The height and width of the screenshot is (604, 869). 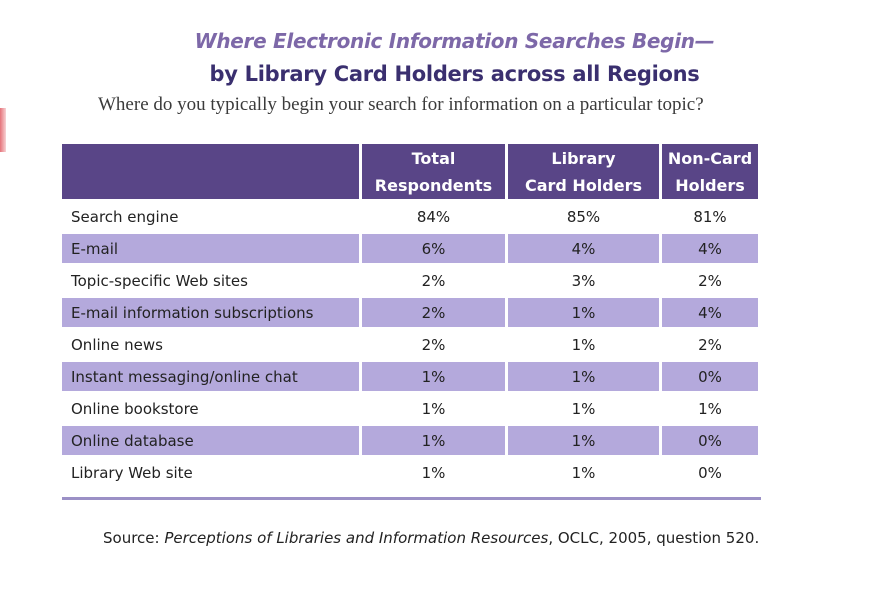 I want to click on table-row: Online bookstore 1% 1% 1%, so click(x=410, y=408).